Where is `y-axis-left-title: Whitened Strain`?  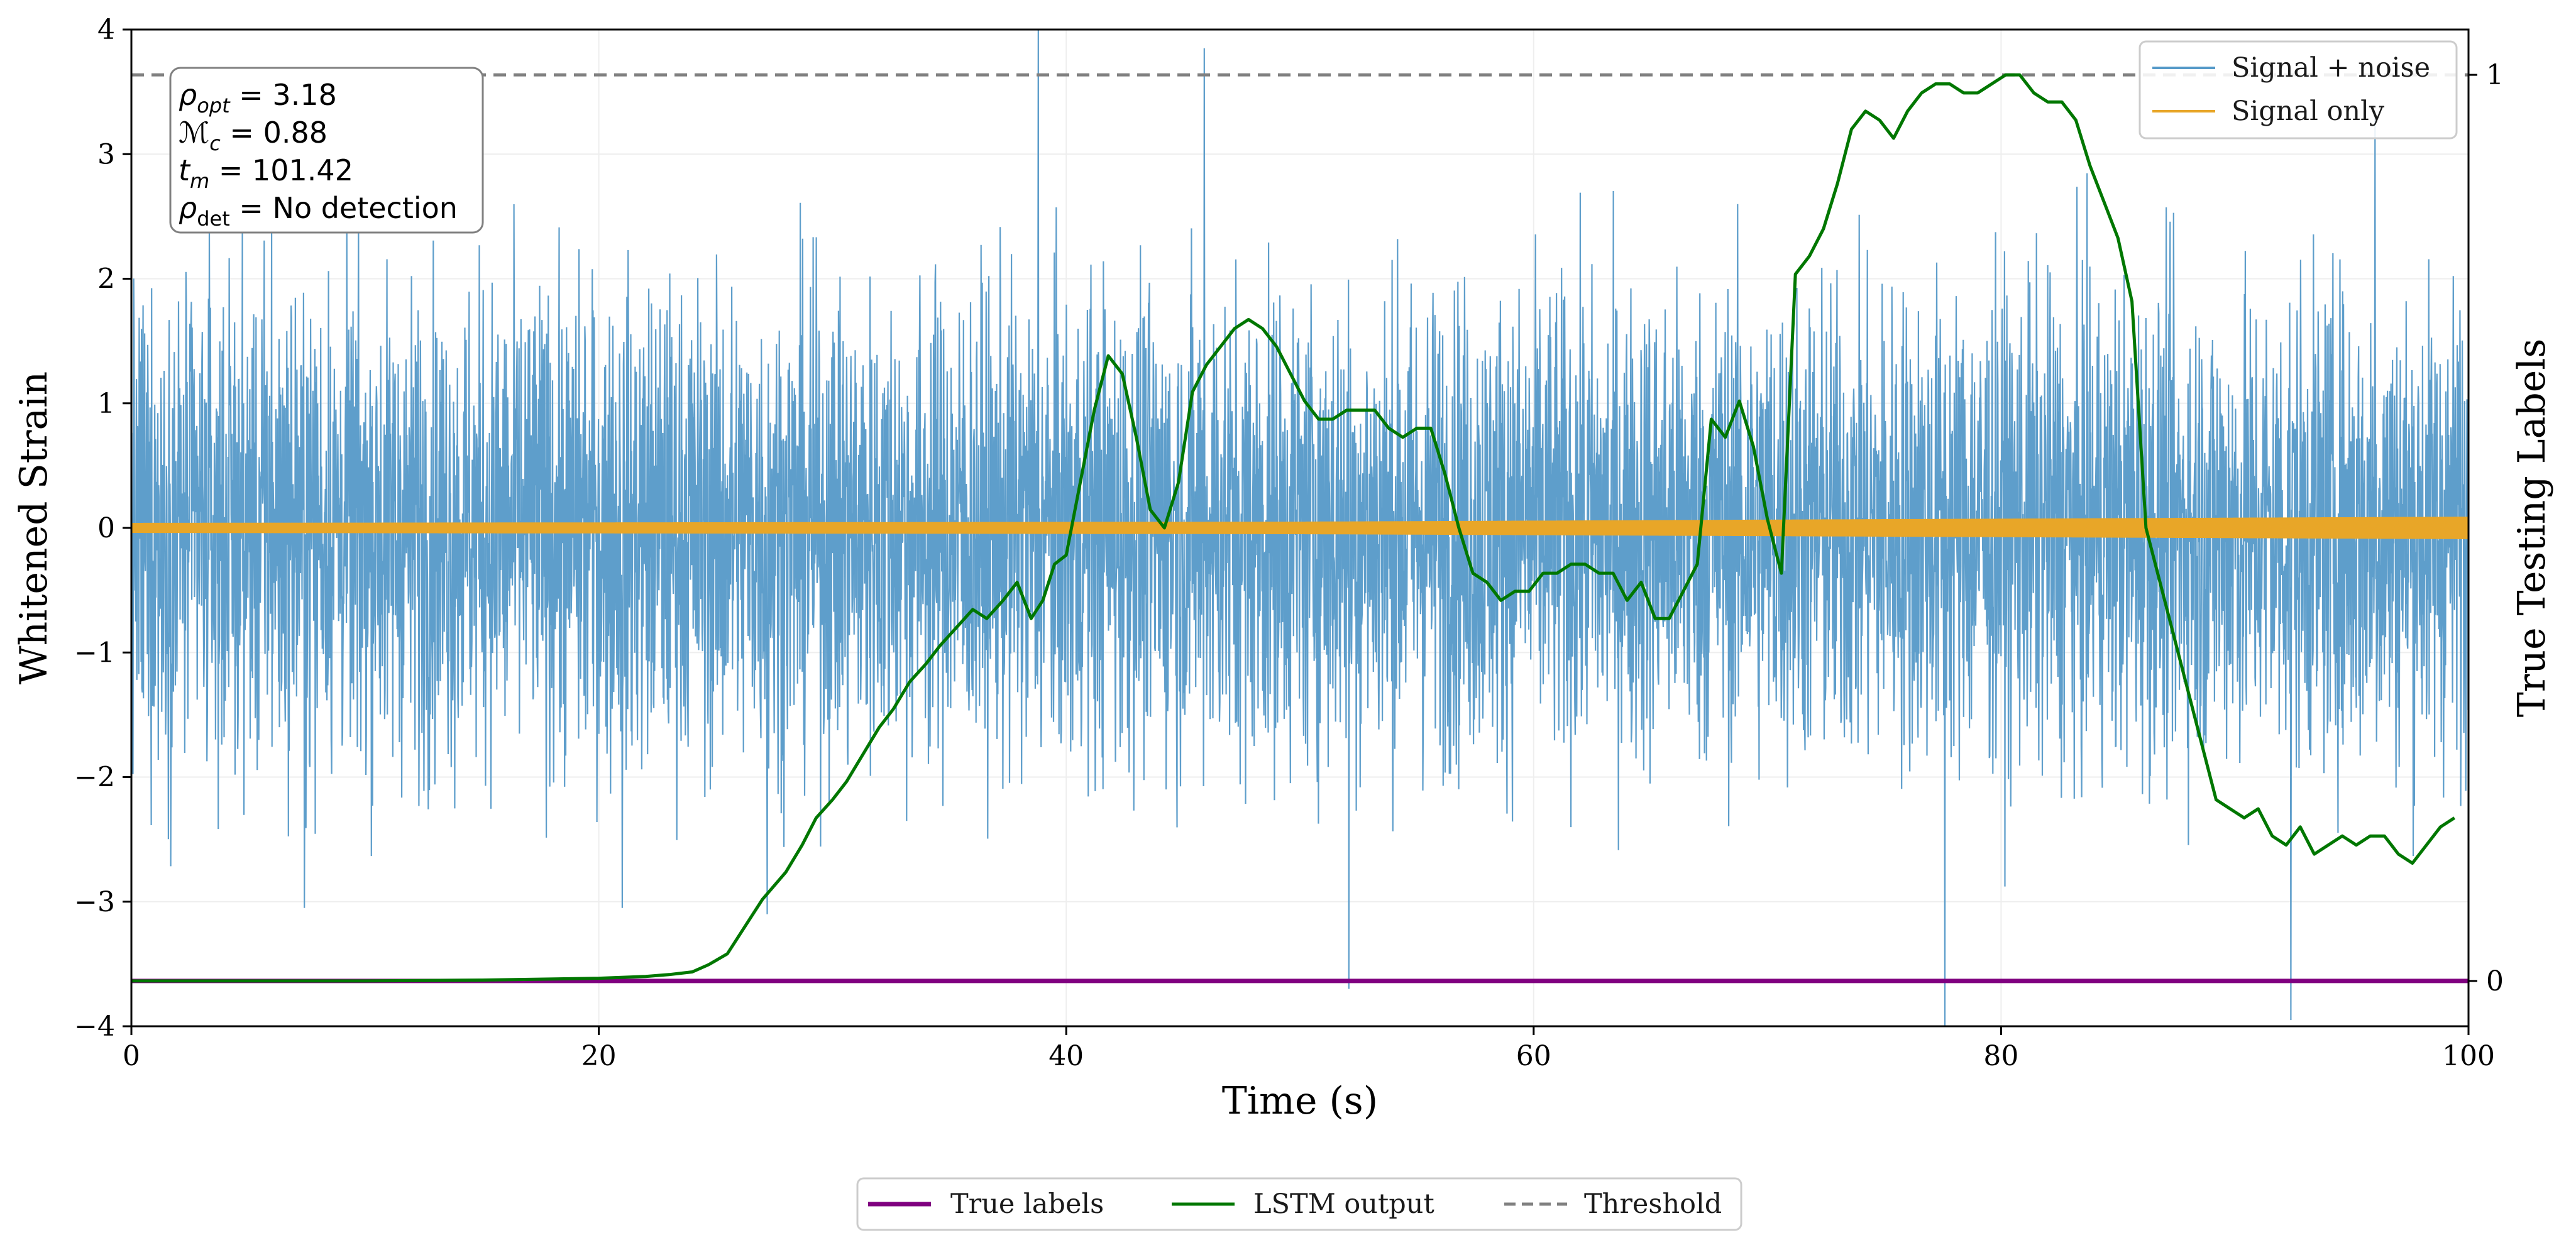 y-axis-left-title: Whitened Strain is located at coordinates (34, 527).